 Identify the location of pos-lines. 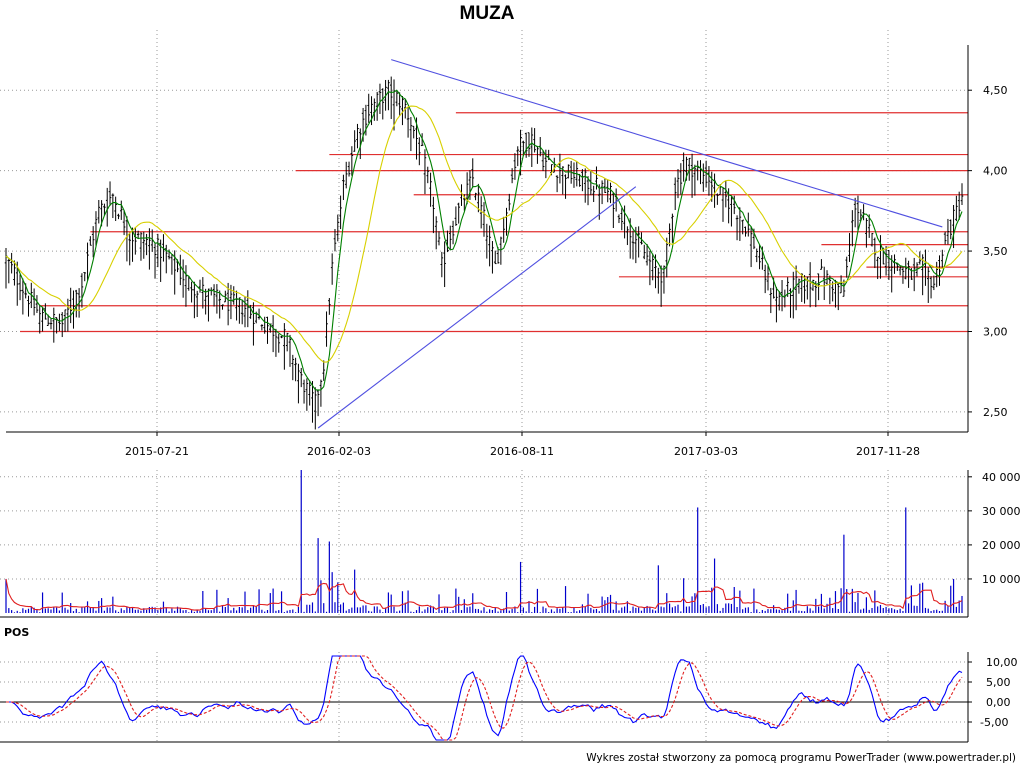
(484, 698).